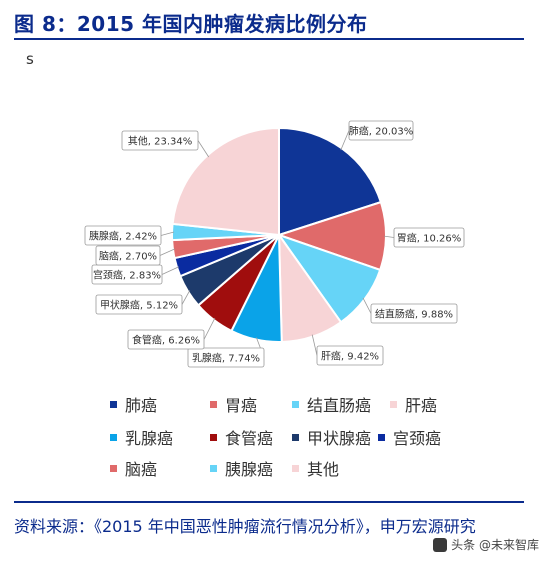 Image resolution: width=553 pixels, height=573 pixels. What do you see at coordinates (269, 502) in the screenshot?
I see `footer-rule` at bounding box center [269, 502].